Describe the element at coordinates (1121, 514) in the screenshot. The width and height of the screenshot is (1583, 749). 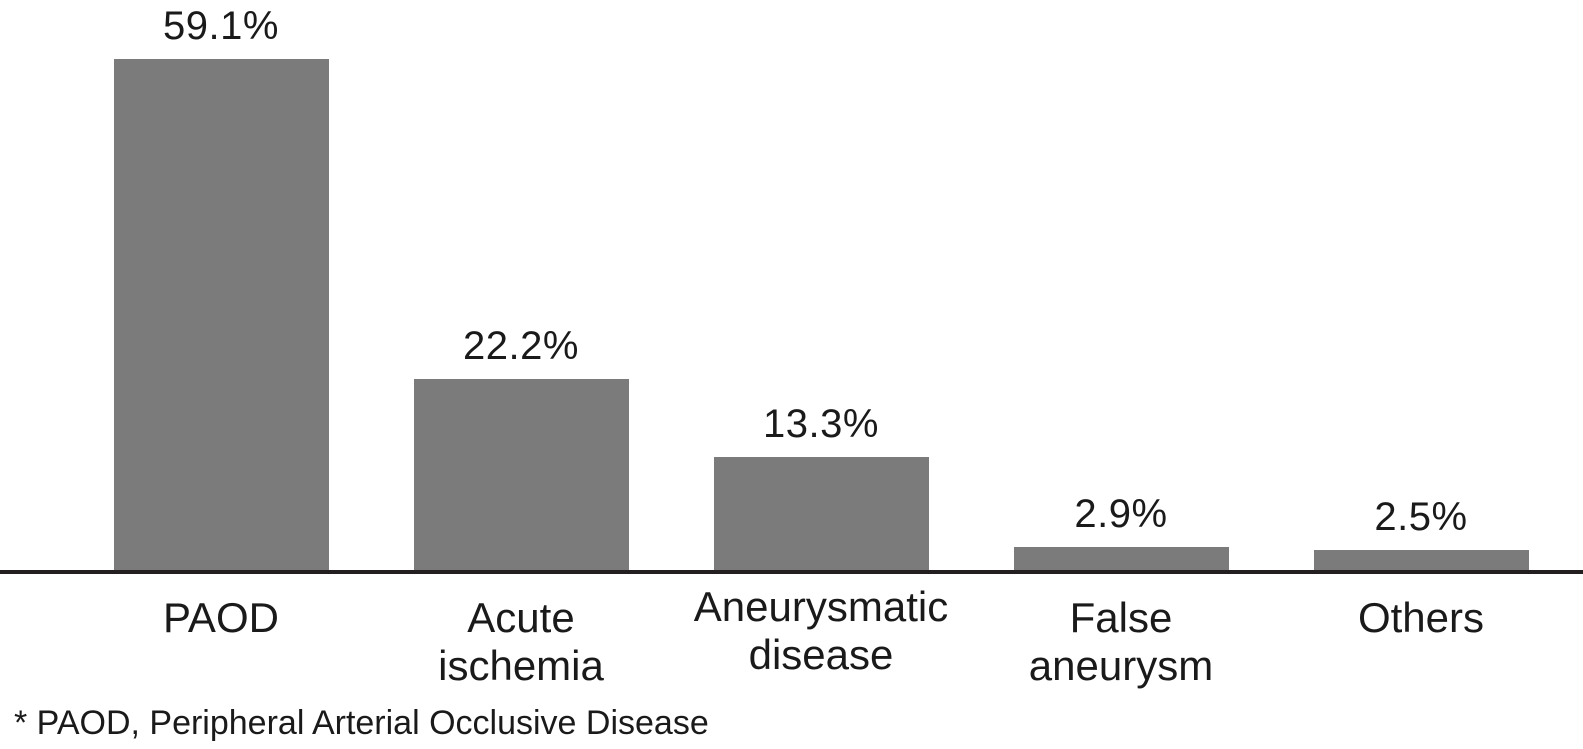
I see `bar-value-label: 2.9%` at that location.